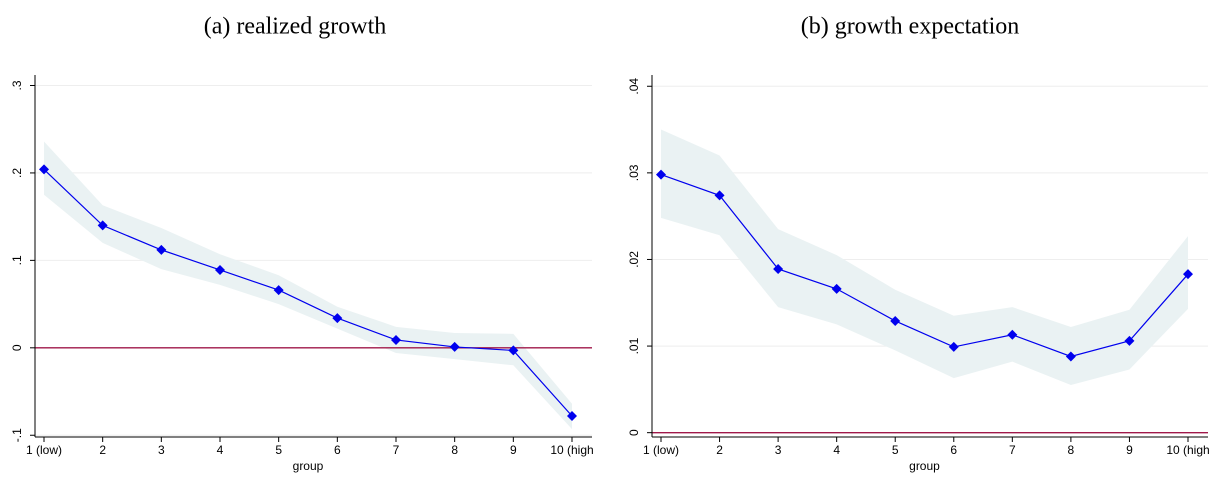 The width and height of the screenshot is (1220, 483). What do you see at coordinates (17, 85) in the screenshot?
I see `y-tick-label: .3` at bounding box center [17, 85].